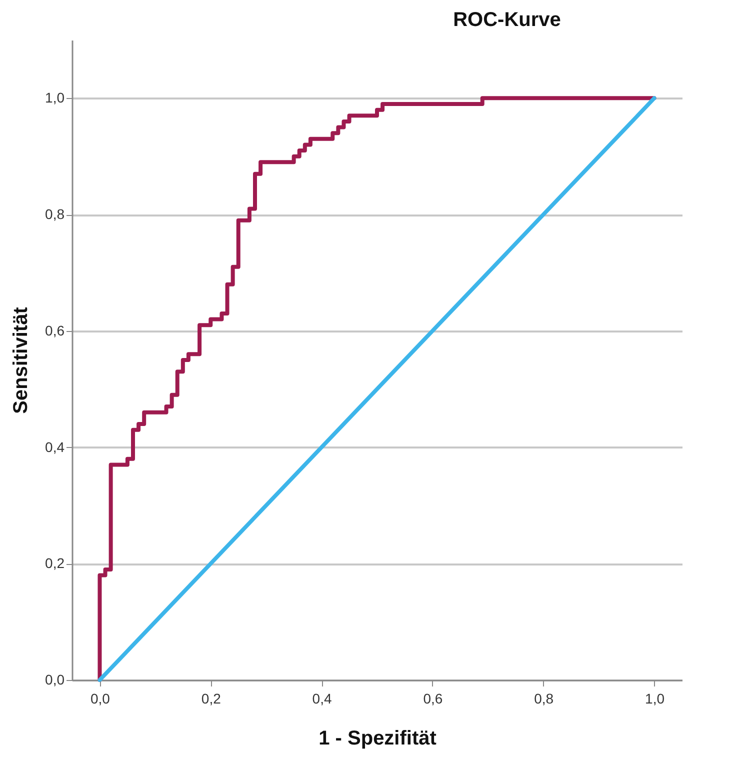  What do you see at coordinates (55, 330) in the screenshot?
I see `y-tick-label: 0,6` at bounding box center [55, 330].